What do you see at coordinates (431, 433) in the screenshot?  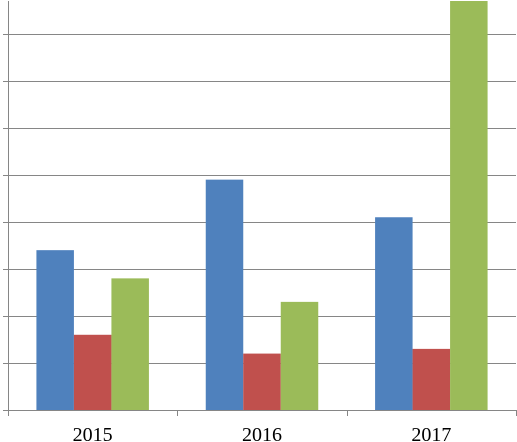 I see `x-tick-label-2017: 2017` at bounding box center [431, 433].